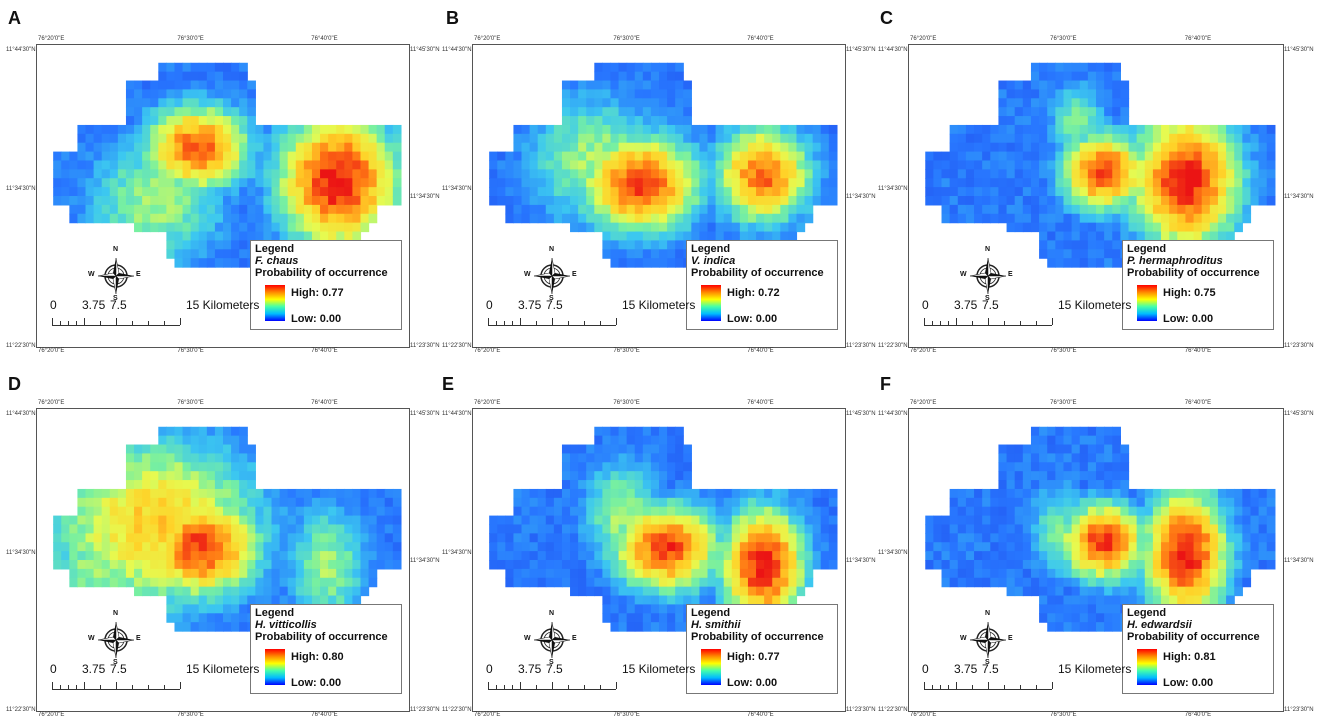 This screenshot has width=1321, height=719. What do you see at coordinates (987, 298) in the screenshot?
I see `compass-s: S` at bounding box center [987, 298].